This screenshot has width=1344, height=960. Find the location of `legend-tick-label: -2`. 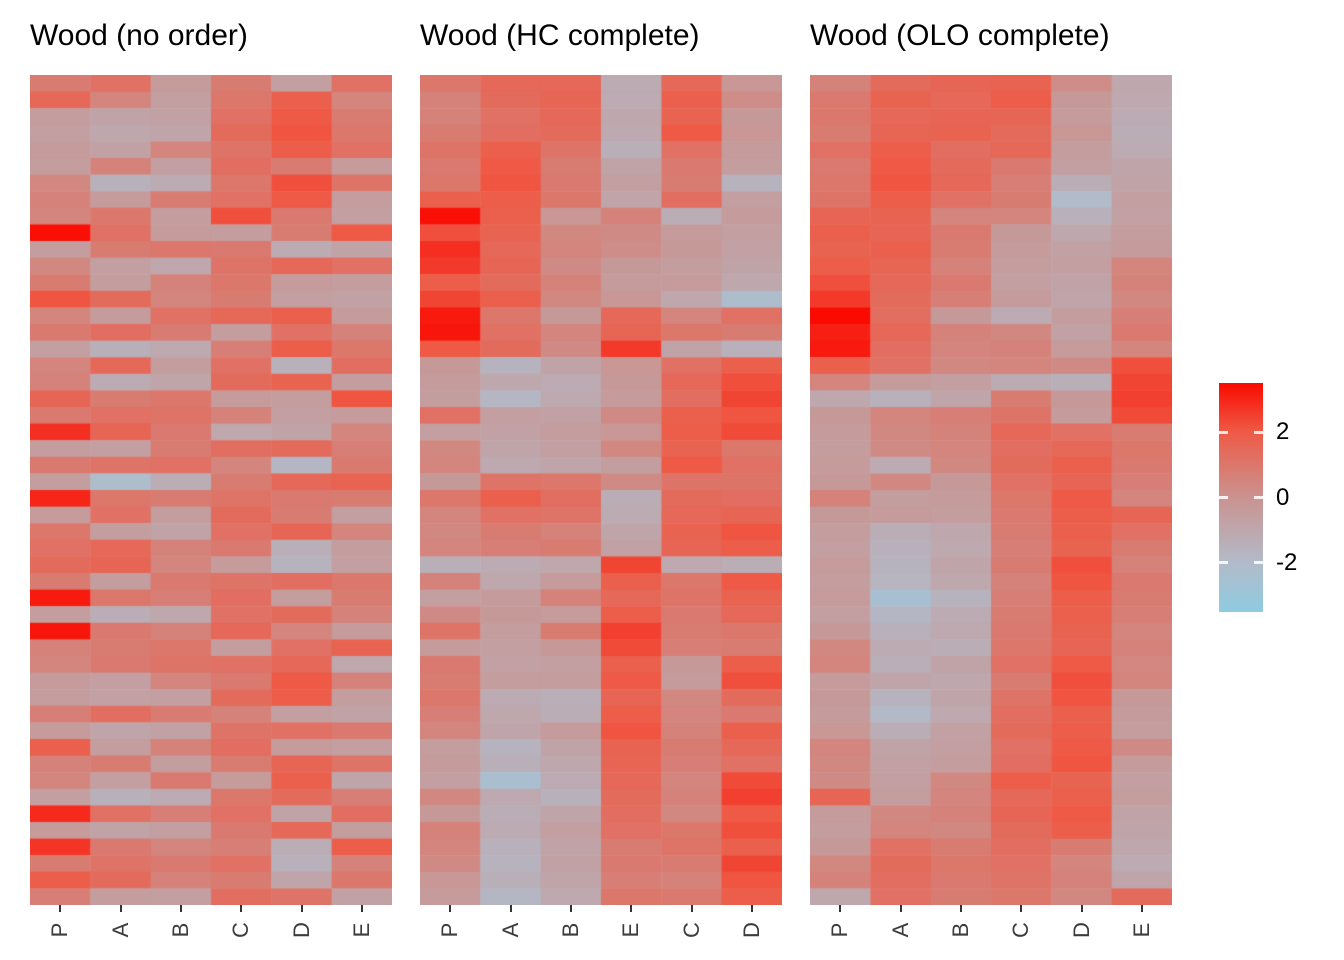

legend-tick-label: -2 is located at coordinates (1287, 562).